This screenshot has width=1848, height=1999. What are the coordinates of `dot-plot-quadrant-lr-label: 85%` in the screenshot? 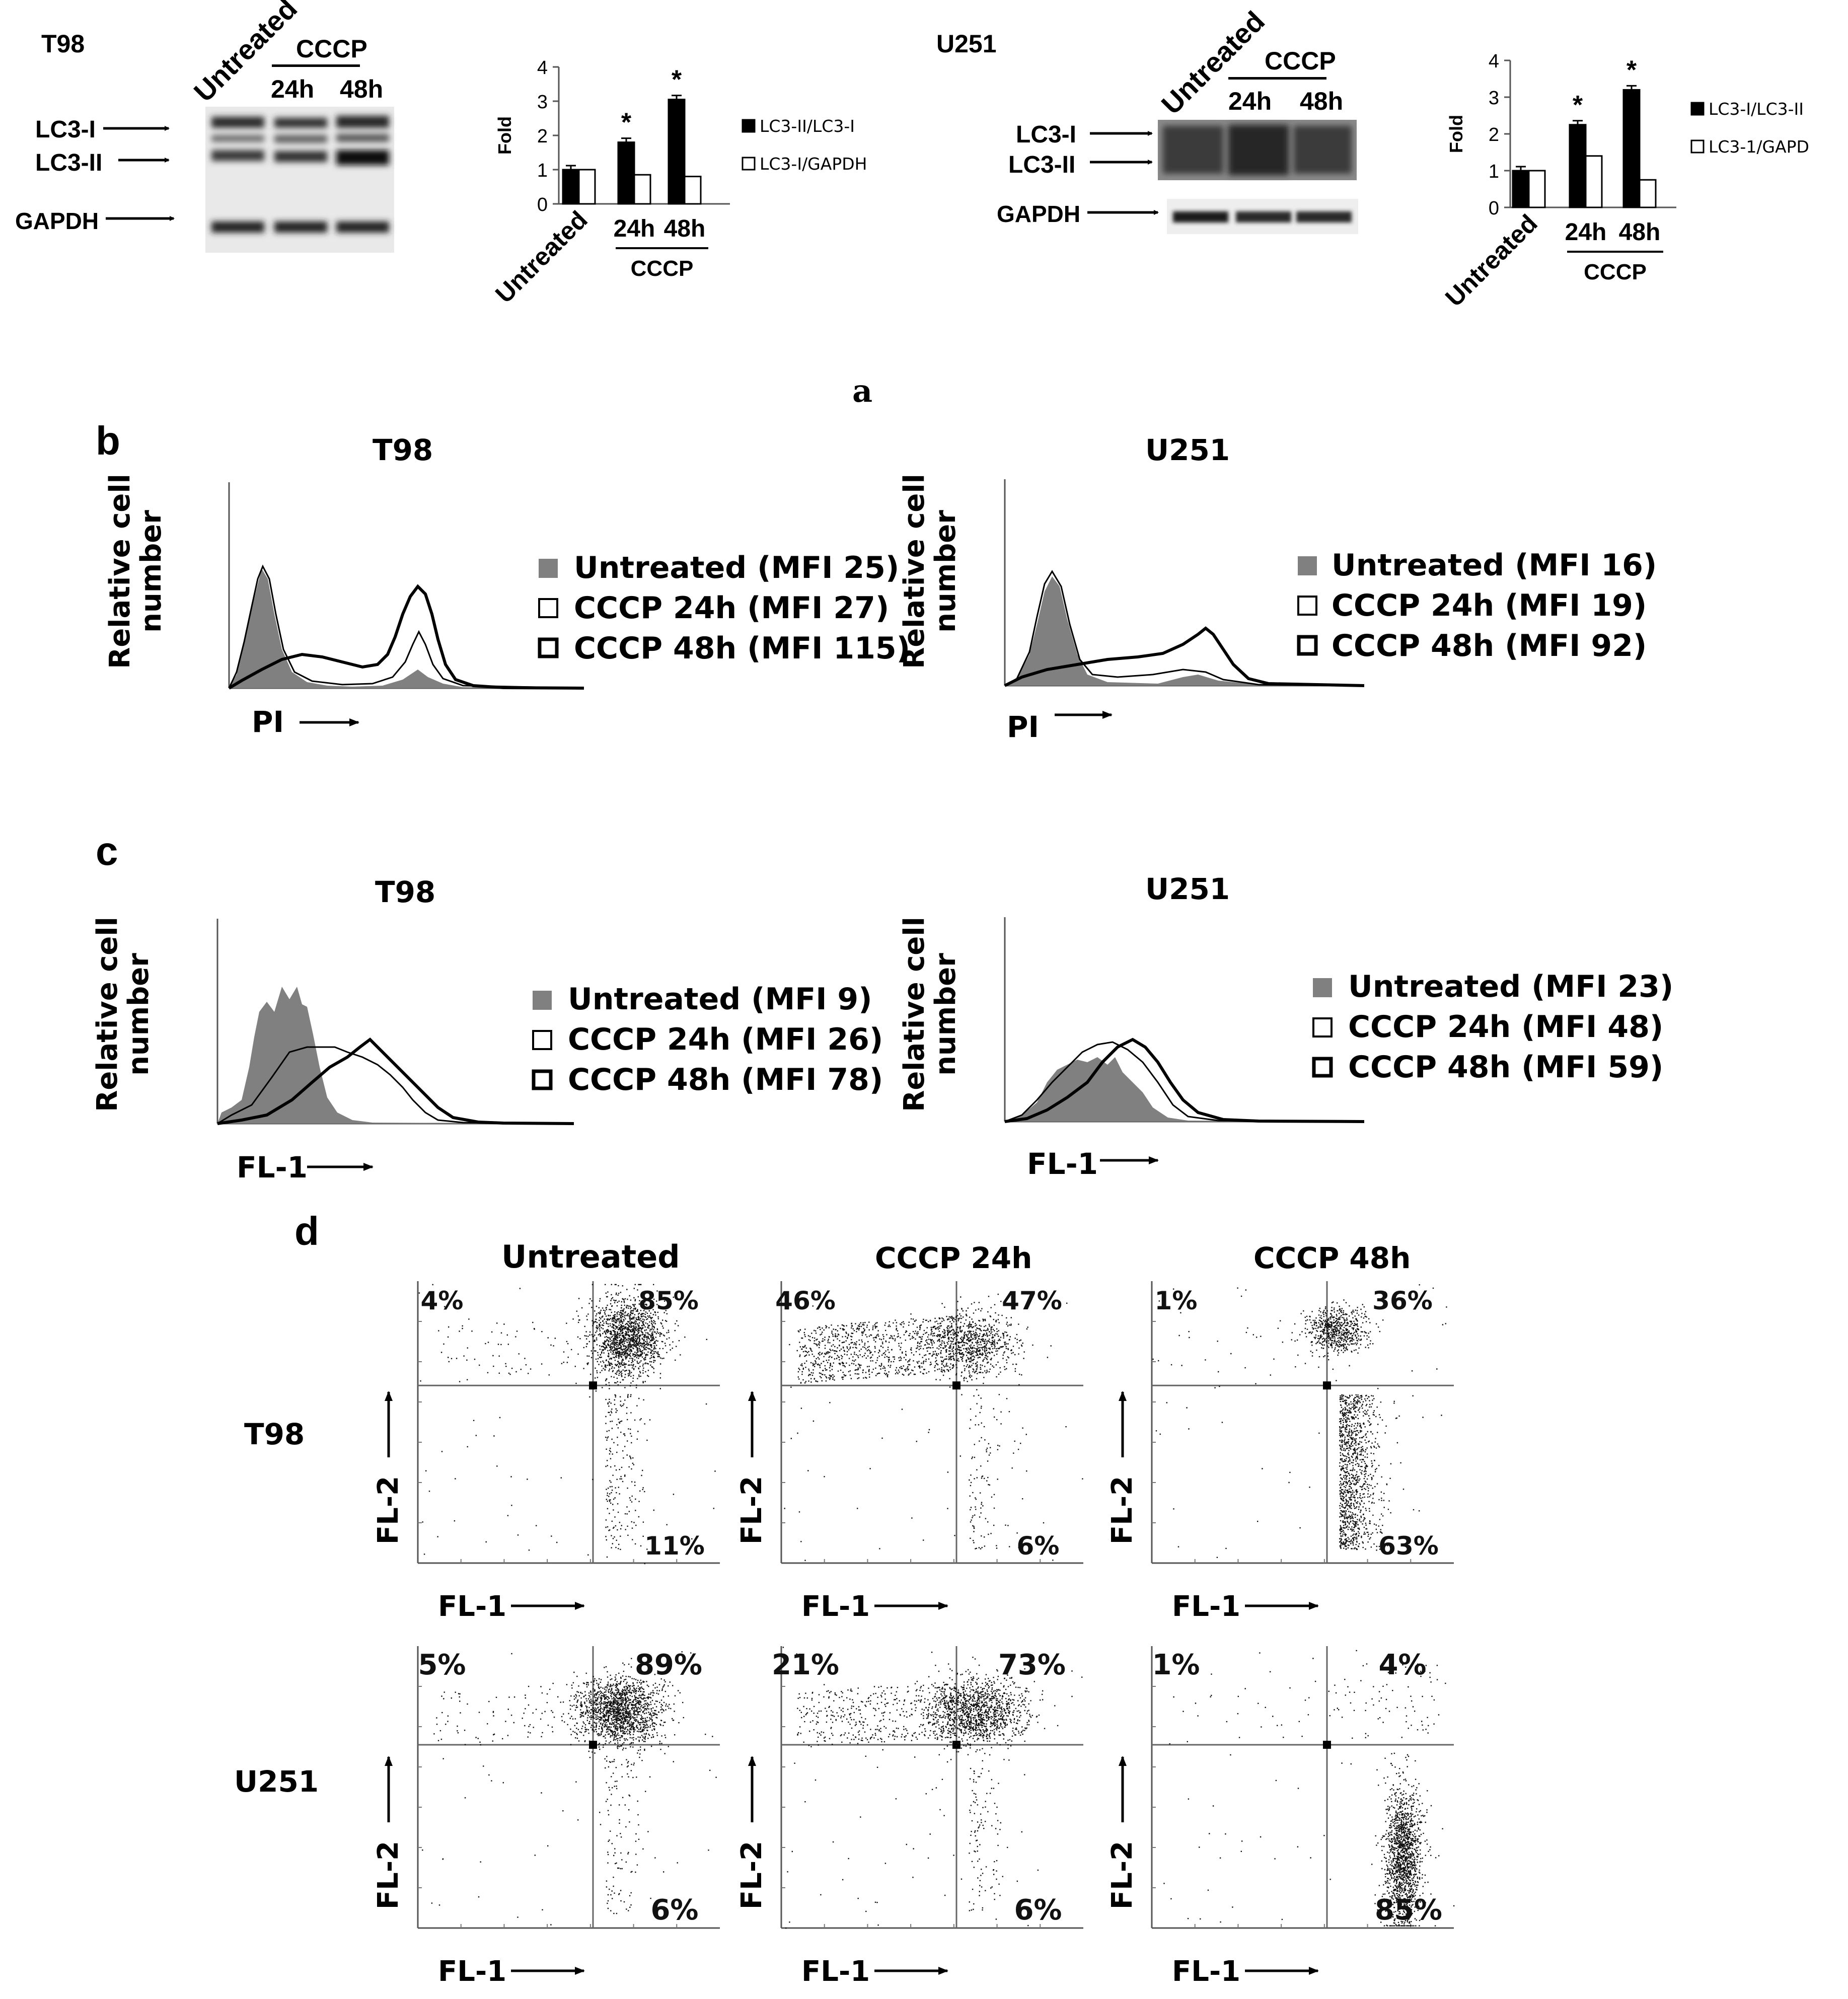 It's located at (1408, 1910).